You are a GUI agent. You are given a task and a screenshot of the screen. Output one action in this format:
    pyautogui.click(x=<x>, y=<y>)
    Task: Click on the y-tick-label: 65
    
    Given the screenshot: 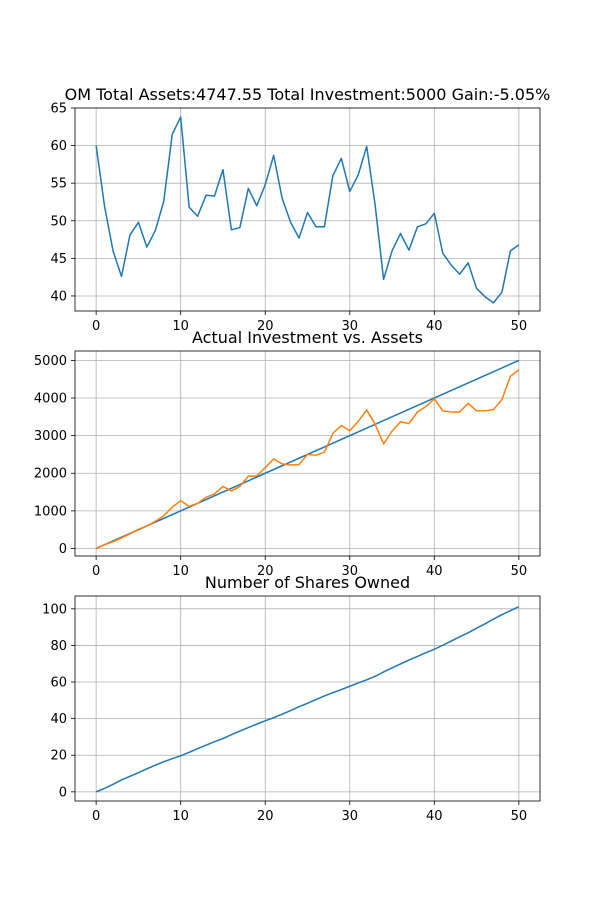 What is the action you would take?
    pyautogui.click(x=58, y=109)
    